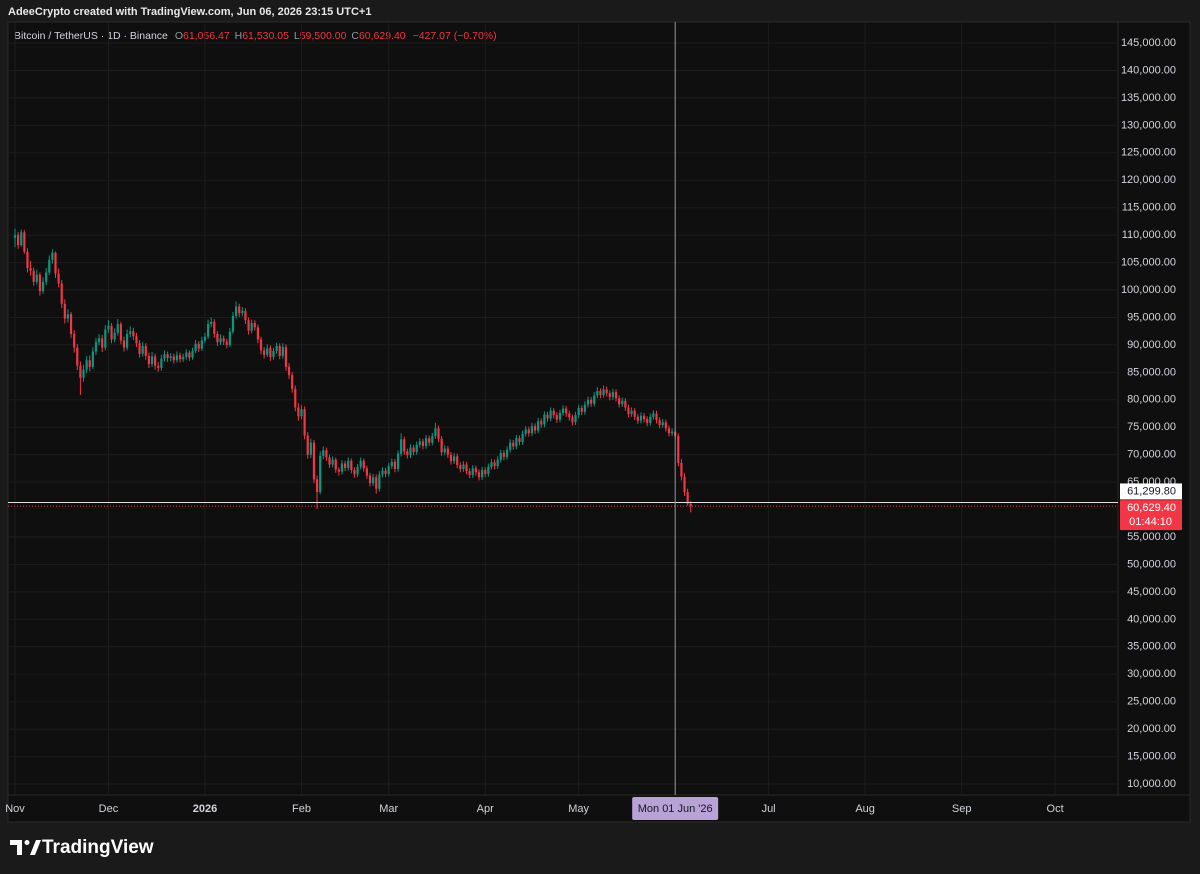 This screenshot has height=874, width=1200. I want to click on y-tick-label: 45,000.00, so click(1151, 592).